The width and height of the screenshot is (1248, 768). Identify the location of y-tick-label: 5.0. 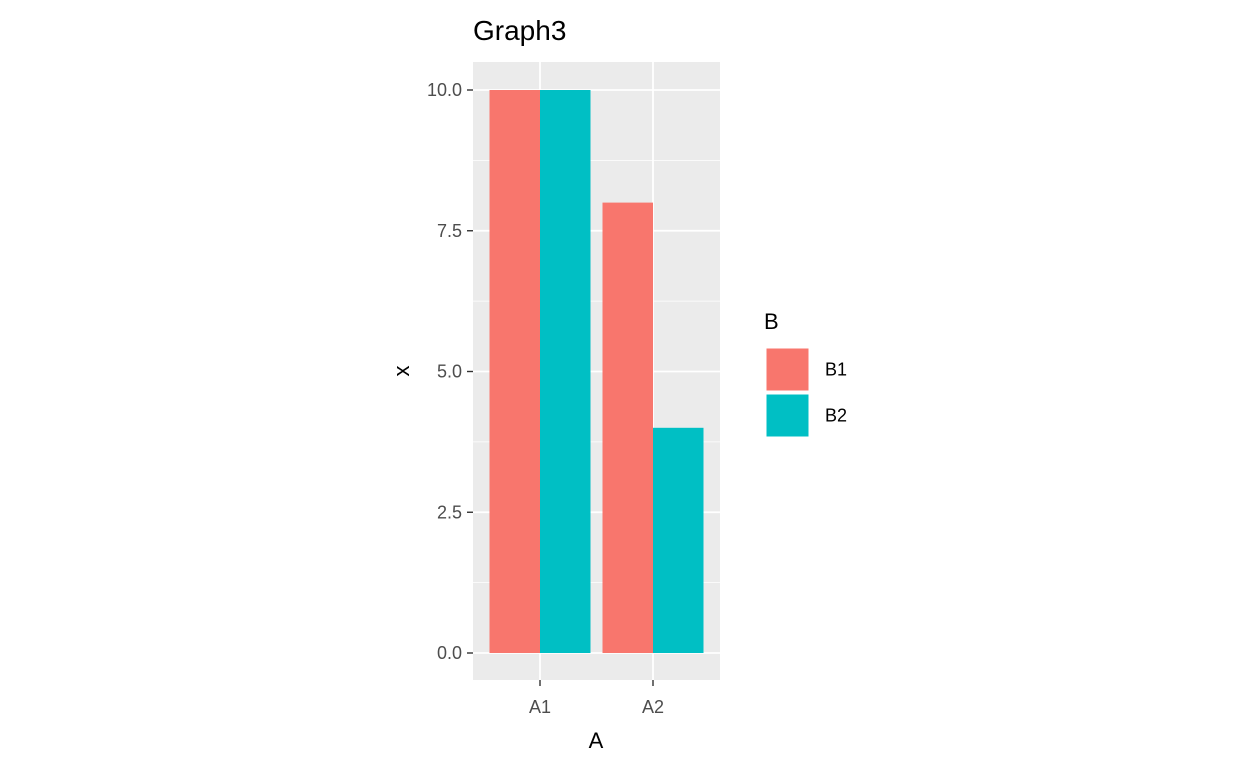
(449, 372).